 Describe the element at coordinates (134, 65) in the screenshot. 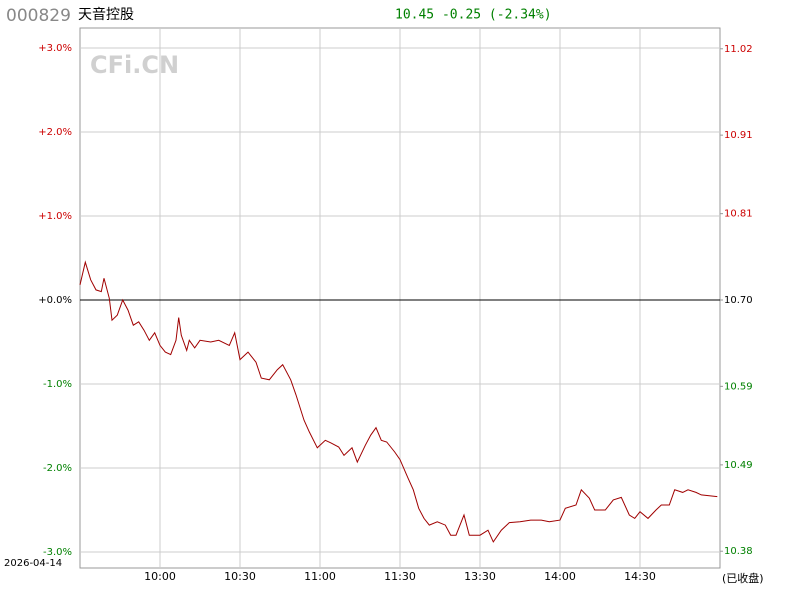

I see `watermark: CFi.CN` at that location.